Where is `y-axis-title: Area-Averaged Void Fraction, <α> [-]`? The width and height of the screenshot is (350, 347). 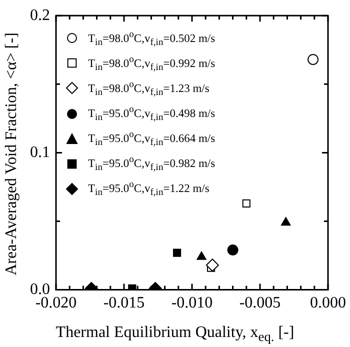
y-axis-title: Area-Averaged Void Fraction, <α> [-] is located at coordinates (12, 153).